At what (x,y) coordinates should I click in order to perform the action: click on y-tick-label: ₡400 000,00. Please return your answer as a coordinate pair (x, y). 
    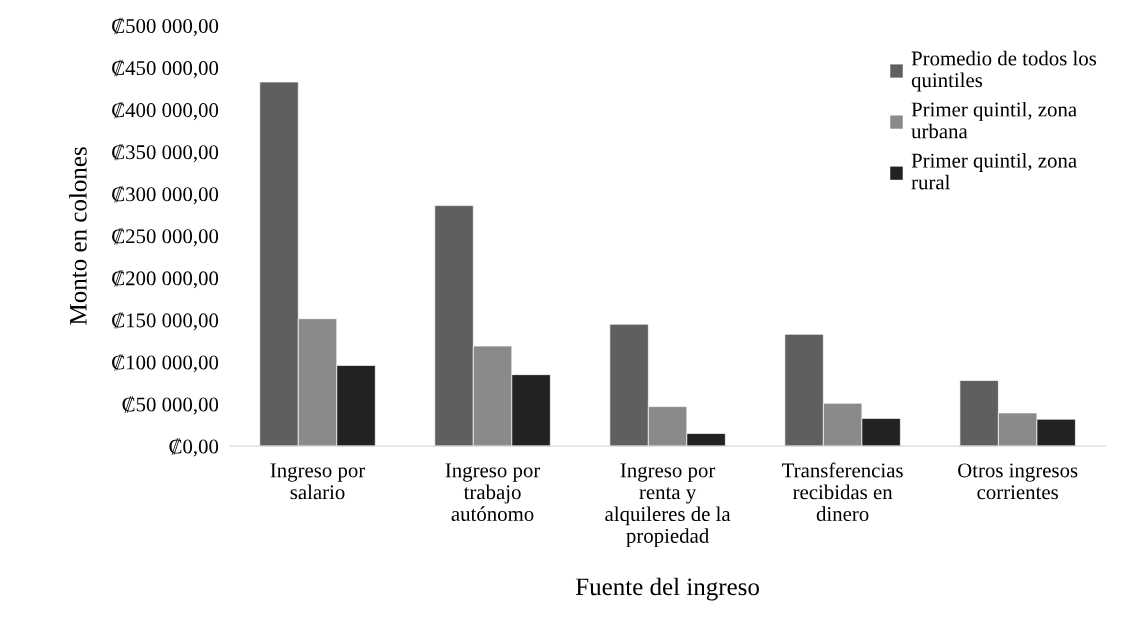
    Looking at the image, I should click on (165, 111).